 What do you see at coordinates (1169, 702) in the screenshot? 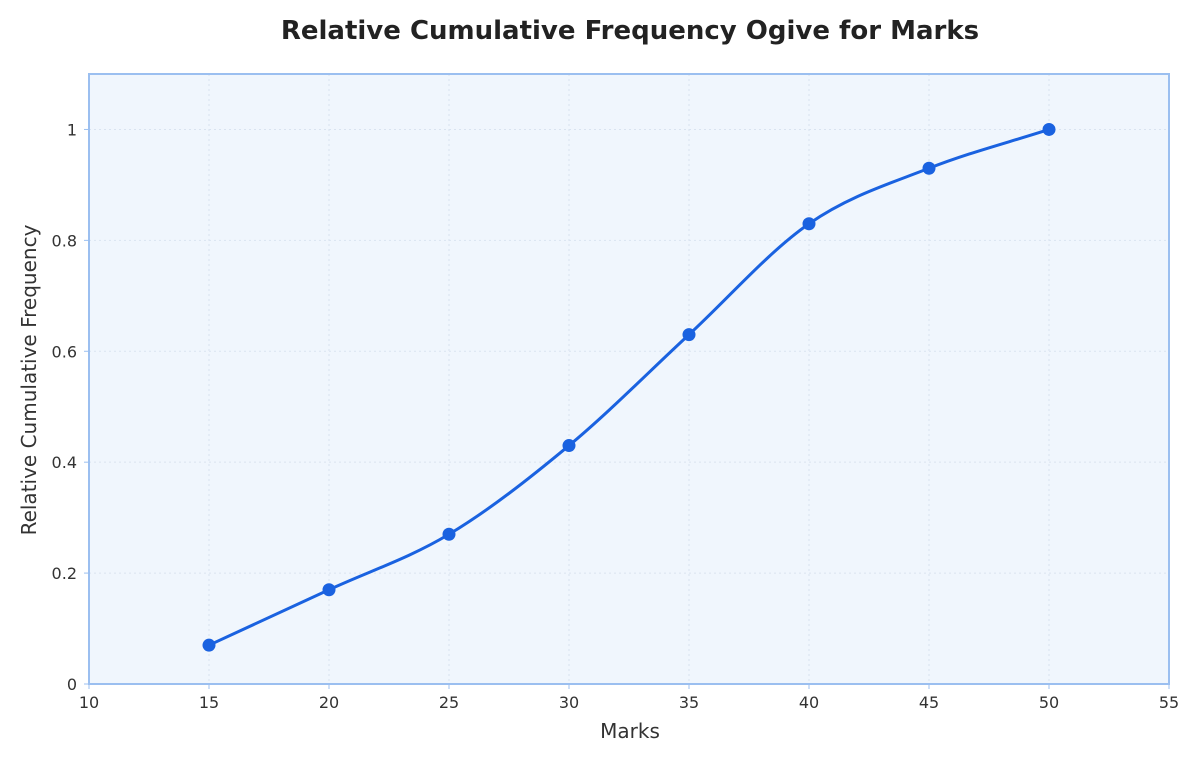
I see `x-tick-label: 55` at bounding box center [1169, 702].